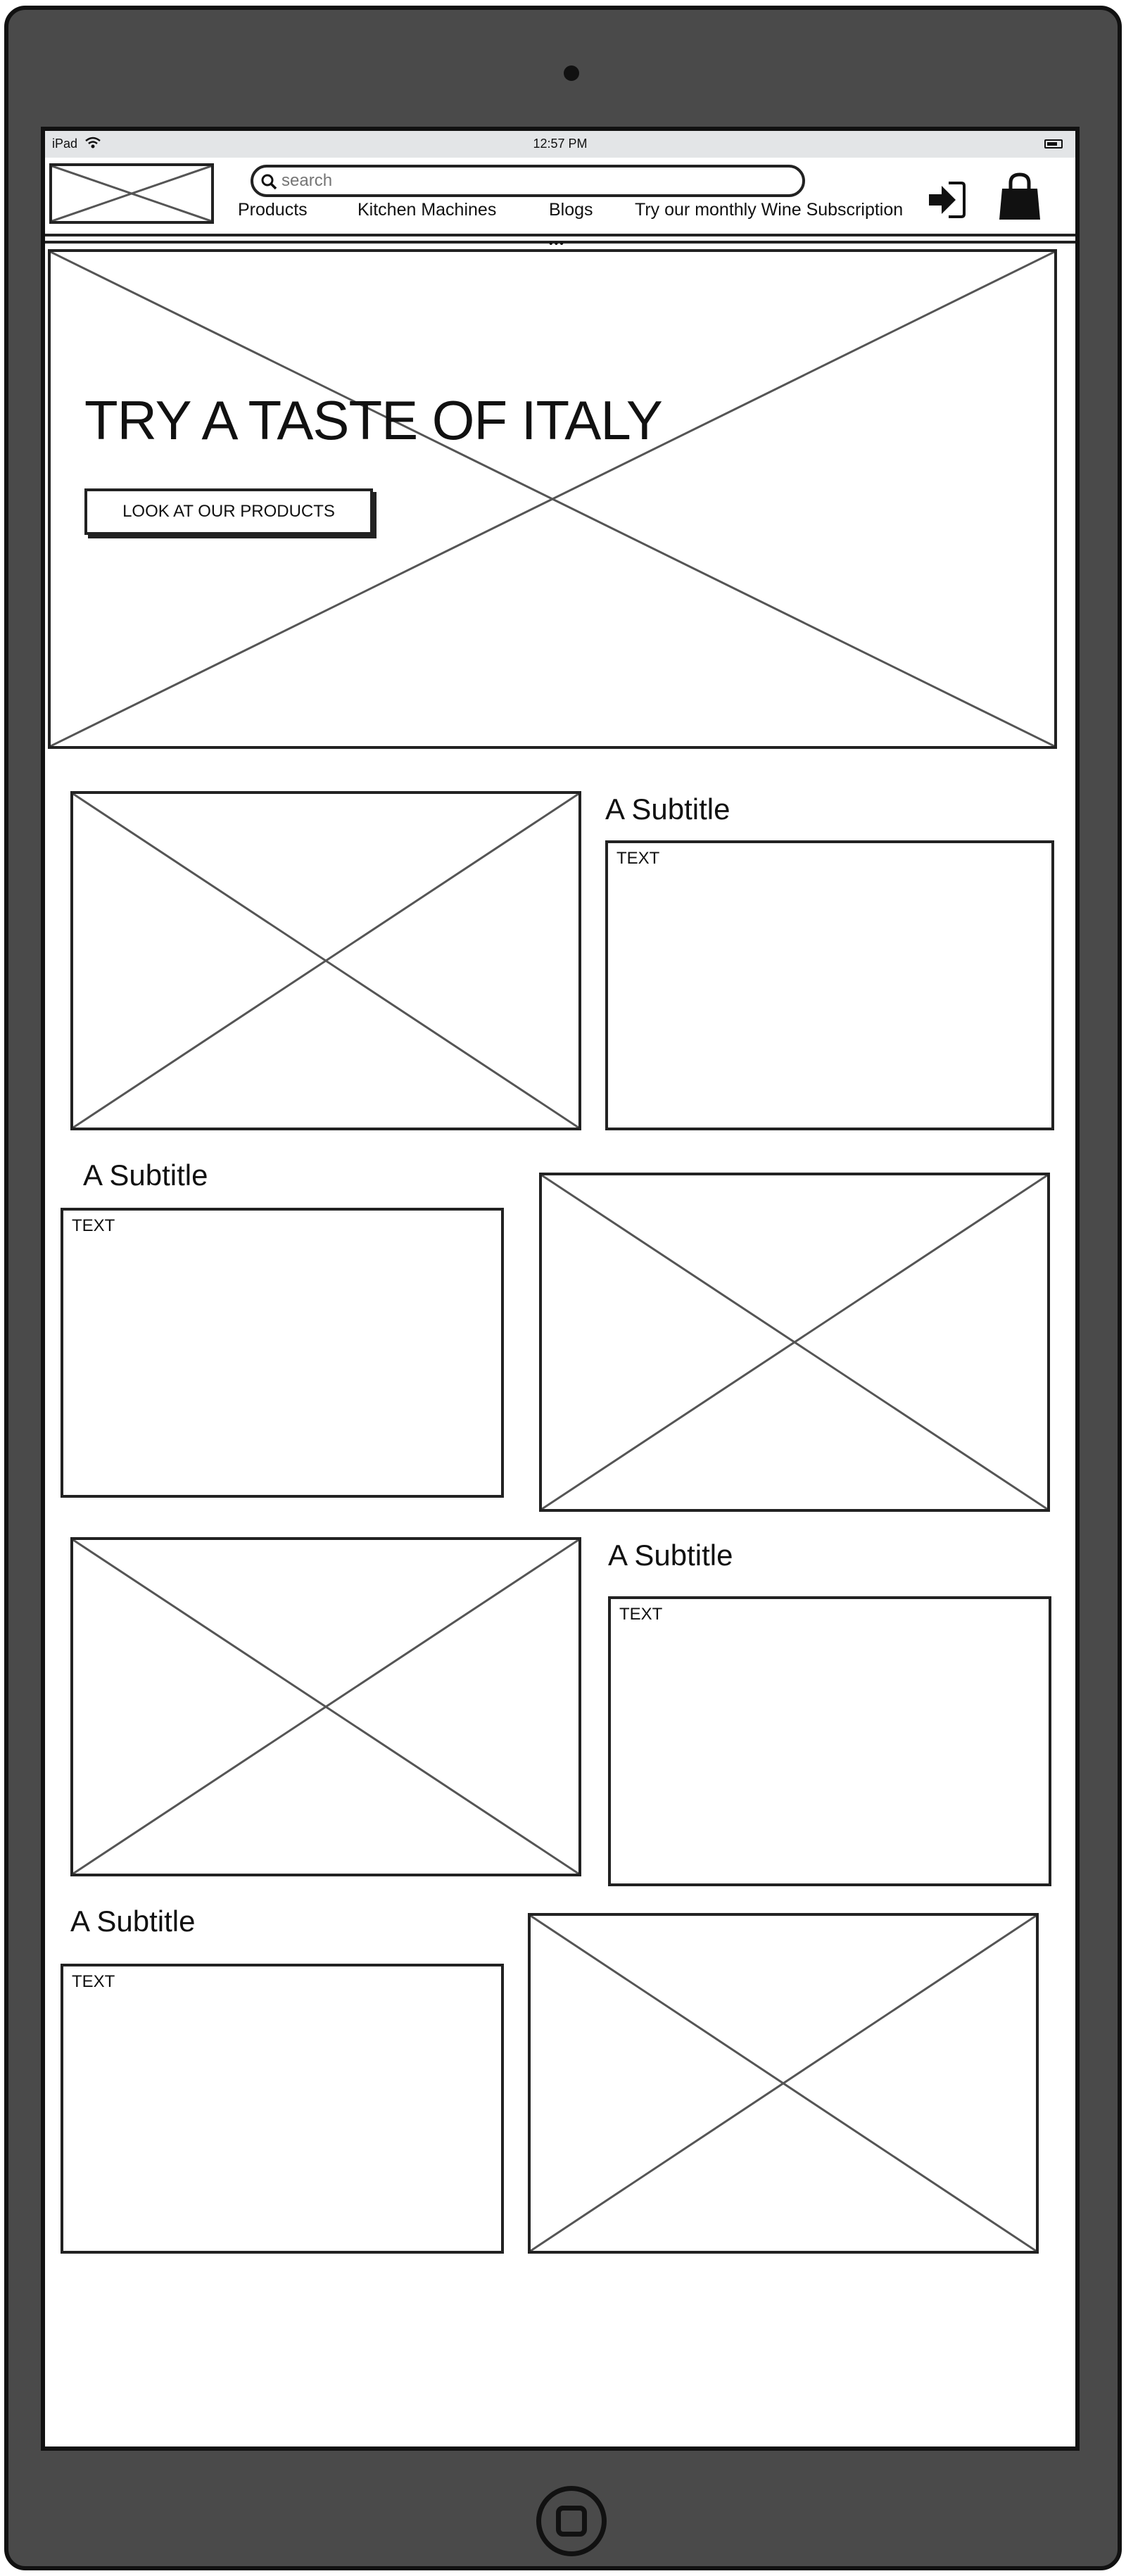 The height and width of the screenshot is (2576, 1126). Describe the element at coordinates (1053, 144) in the screenshot. I see `battery-icon` at that location.